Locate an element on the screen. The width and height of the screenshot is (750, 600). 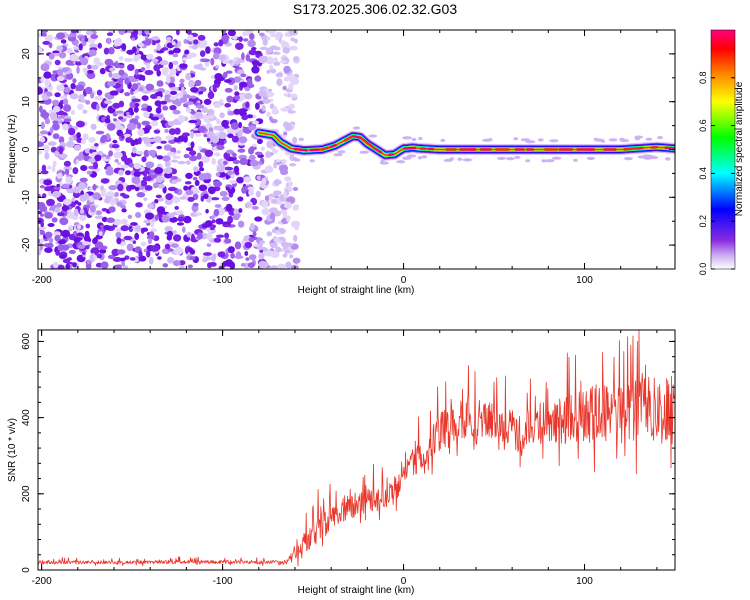
x-tick-label: 100 is located at coordinates (584, 280).